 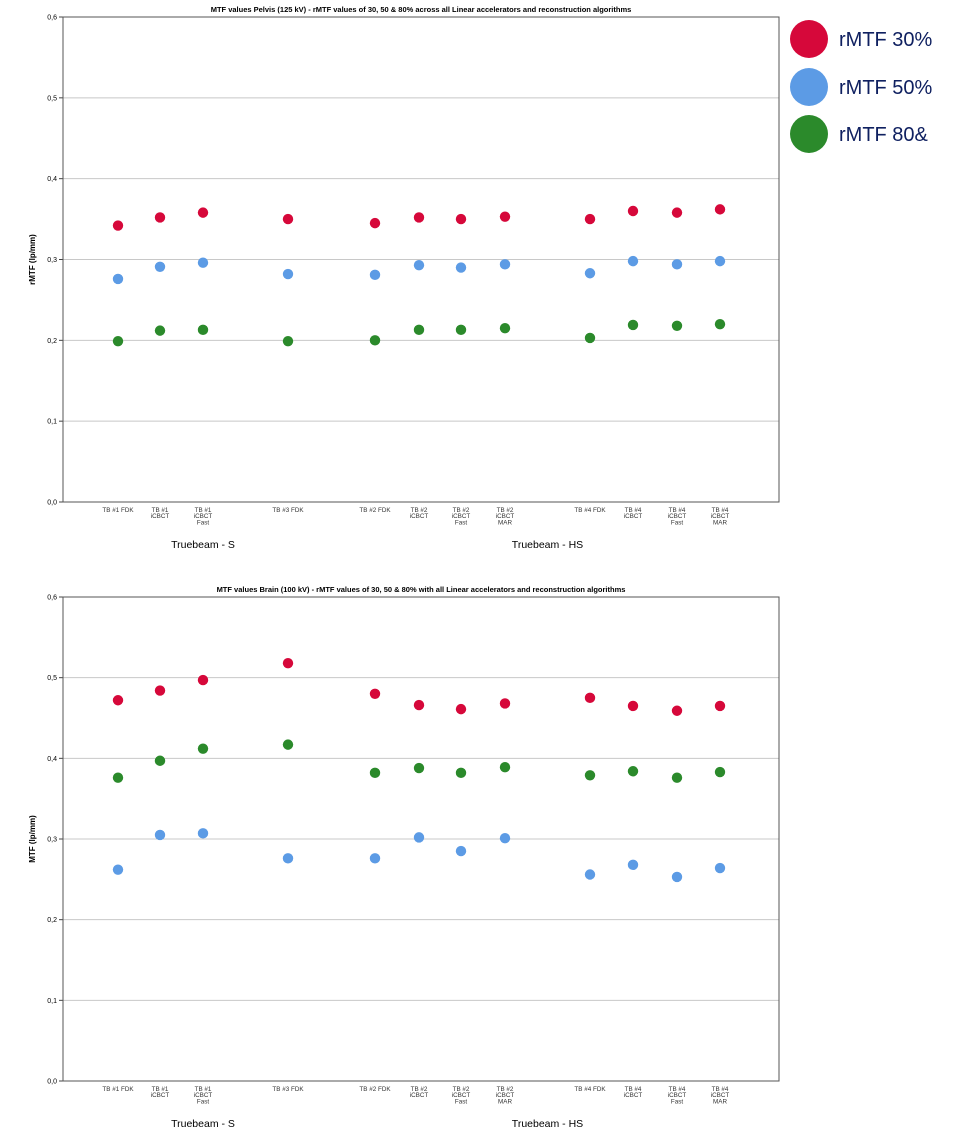 I want to click on x-tick-label: TB #4 FDK, so click(x=590, y=1089).